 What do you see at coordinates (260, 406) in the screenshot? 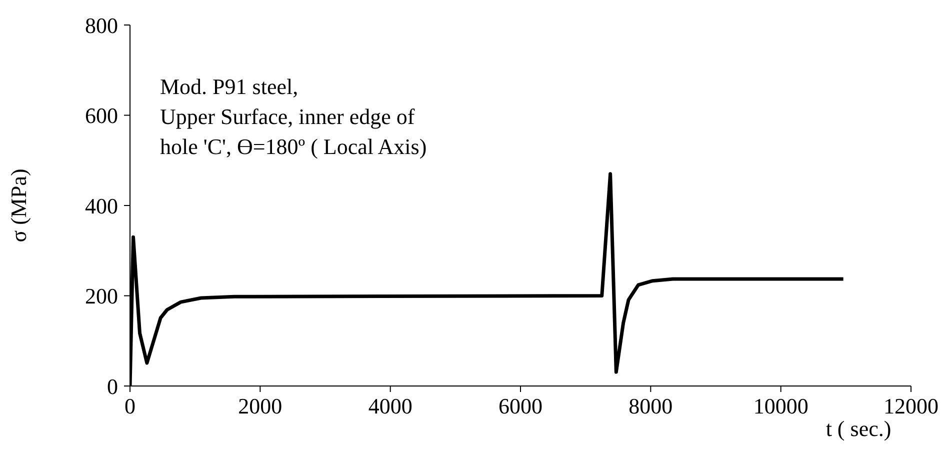
I see `x-tick-label: 2000` at bounding box center [260, 406].